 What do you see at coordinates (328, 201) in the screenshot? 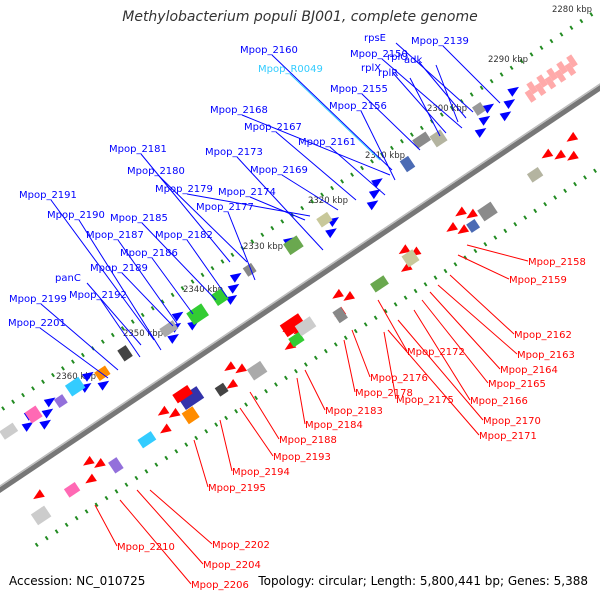
I see `scale-label: 2320 kbp` at bounding box center [328, 201].